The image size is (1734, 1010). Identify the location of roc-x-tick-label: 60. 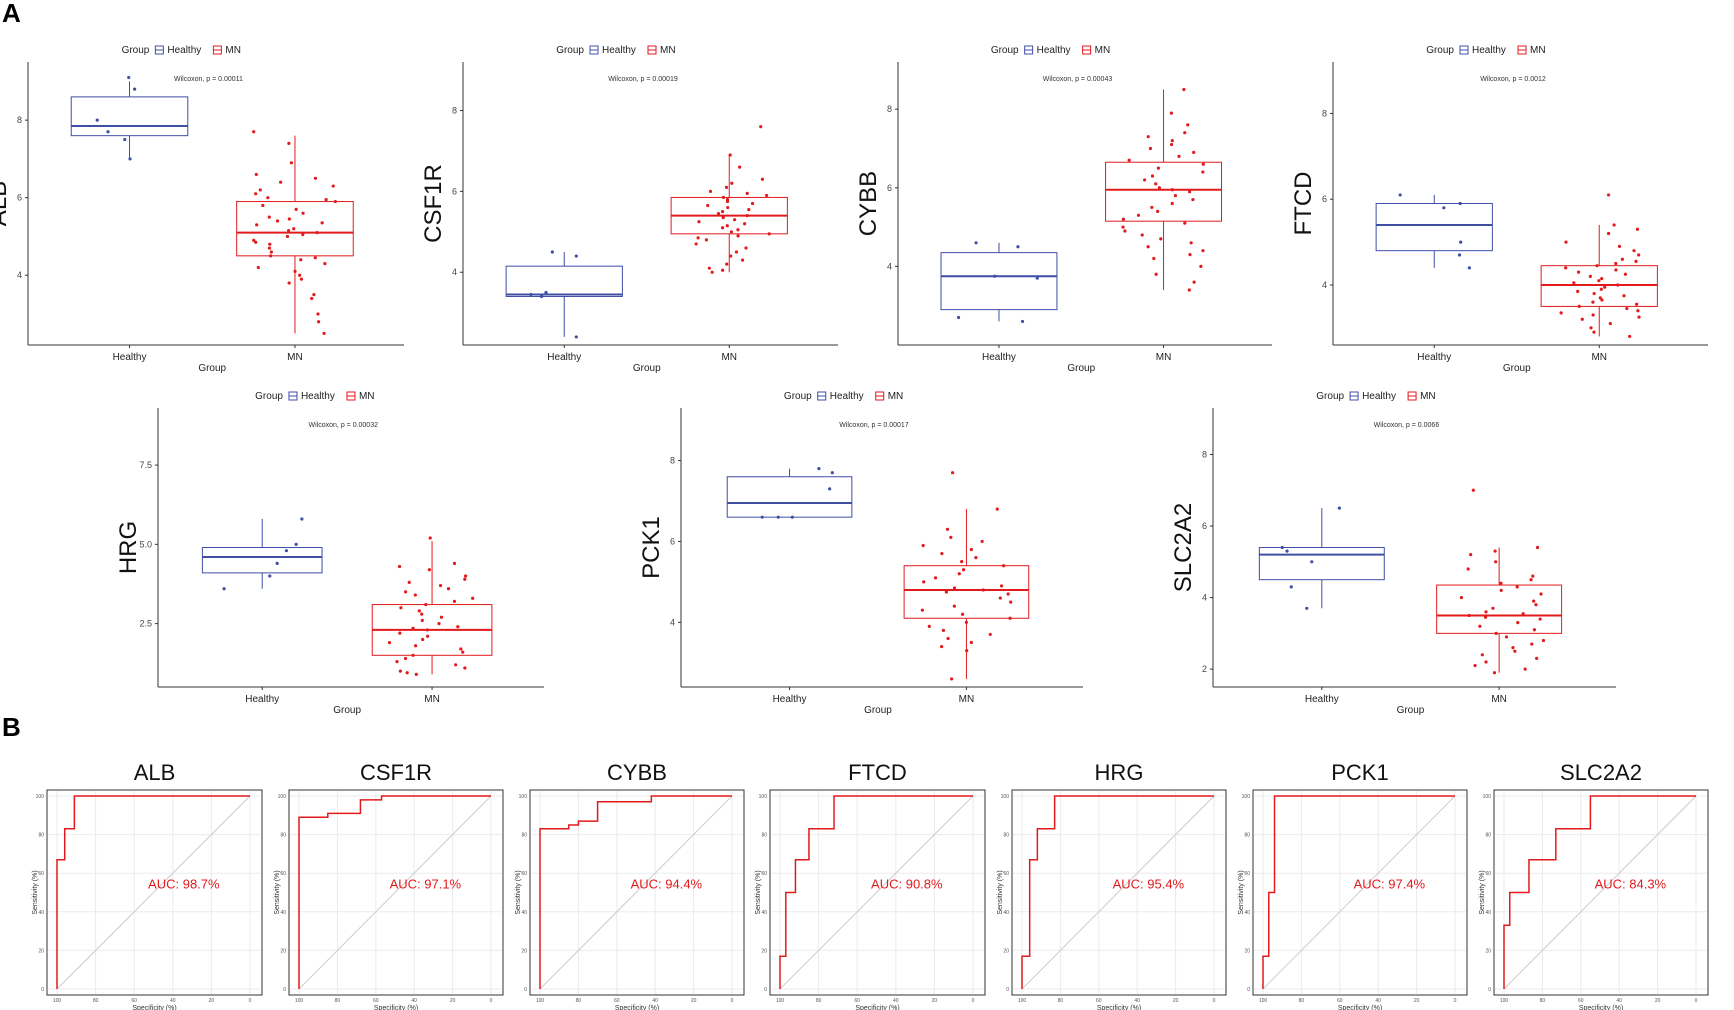
(1340, 1001).